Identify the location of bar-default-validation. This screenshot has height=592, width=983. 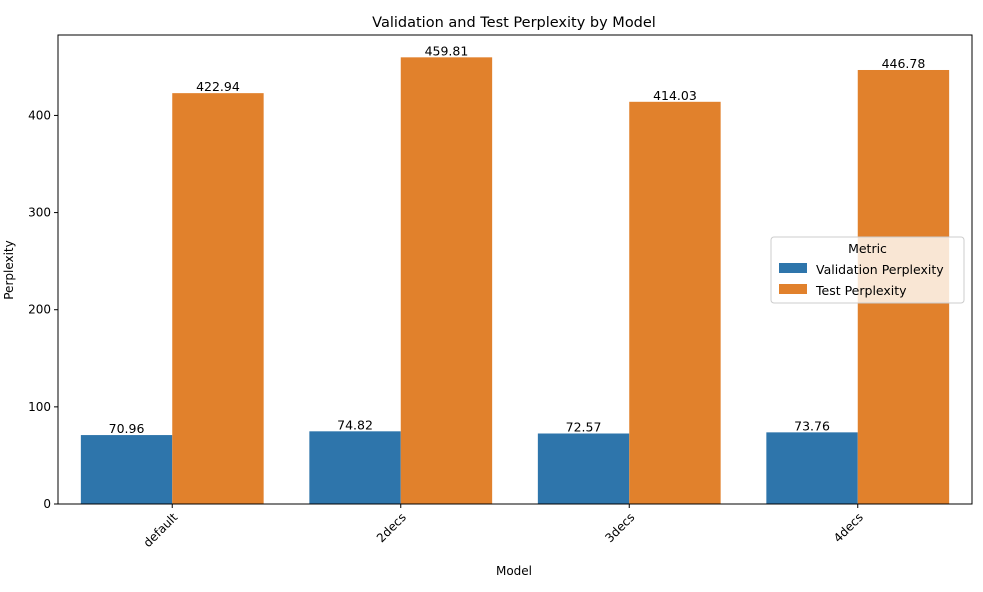
(126, 469).